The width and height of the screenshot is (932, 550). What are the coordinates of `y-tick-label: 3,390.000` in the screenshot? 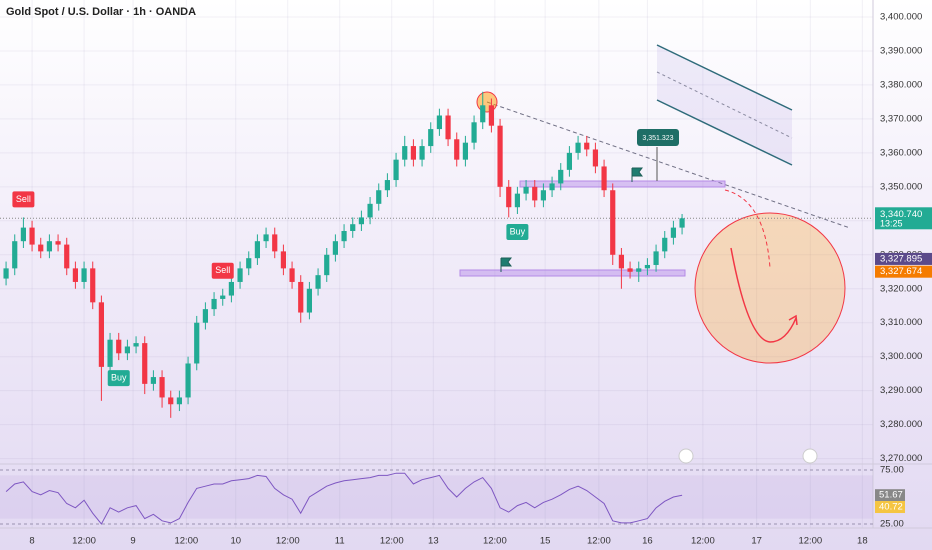 It's located at (901, 50).